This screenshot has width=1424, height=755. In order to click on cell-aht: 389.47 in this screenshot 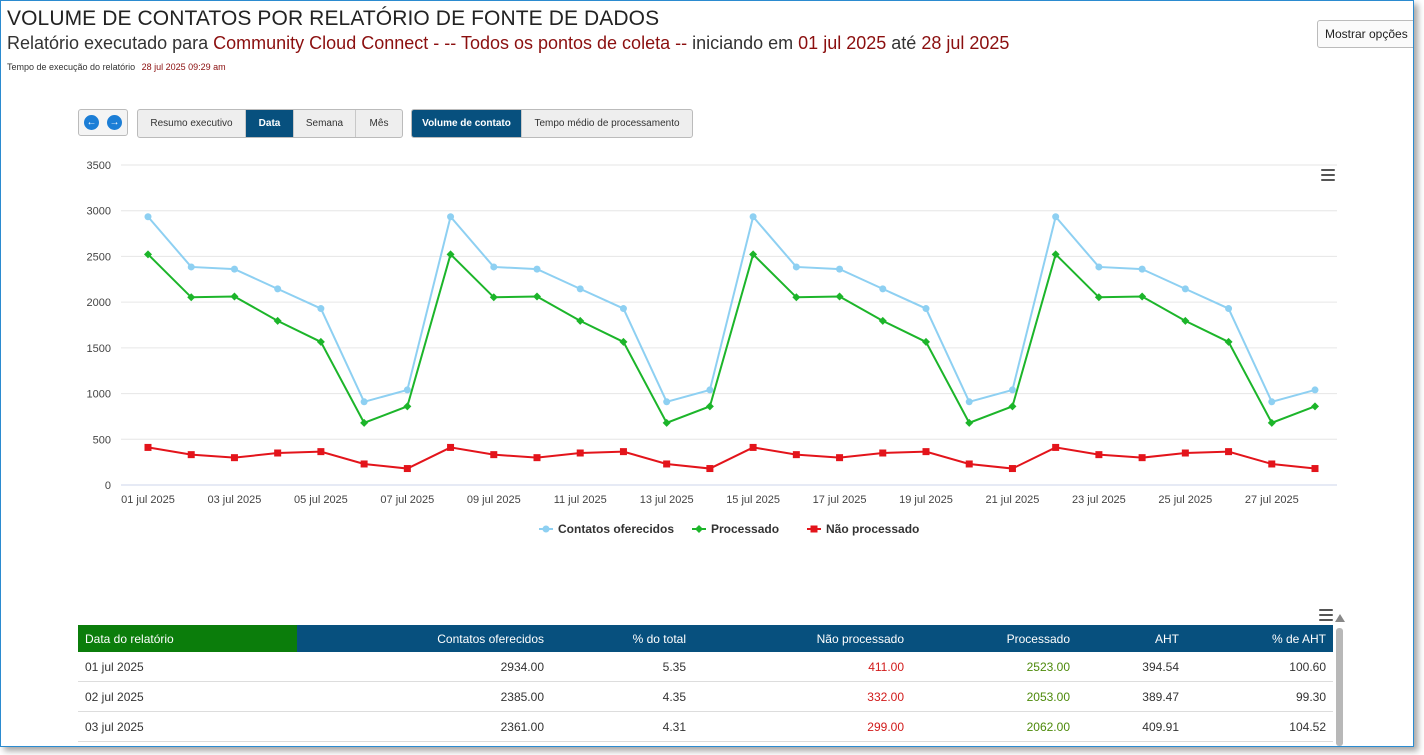, I will do `click(1131, 696)`.